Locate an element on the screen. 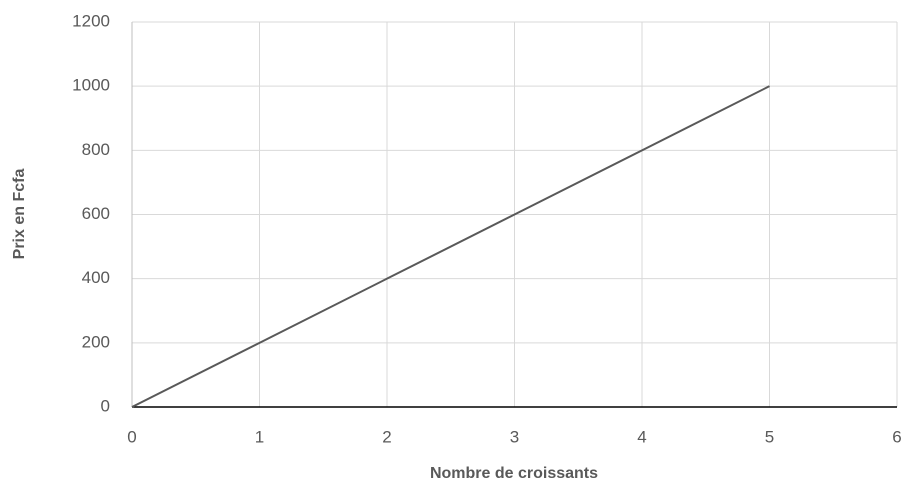 This screenshot has width=906, height=485. y-tick-label: 800 is located at coordinates (96, 149).